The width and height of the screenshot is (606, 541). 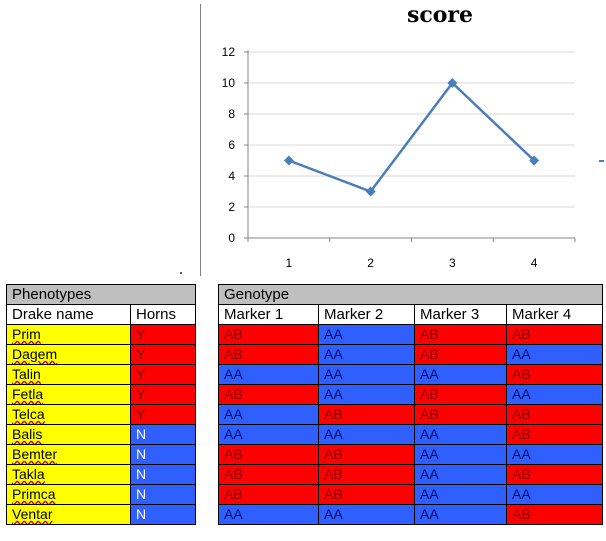 I want to click on table-row: Balis N, so click(x=101, y=434).